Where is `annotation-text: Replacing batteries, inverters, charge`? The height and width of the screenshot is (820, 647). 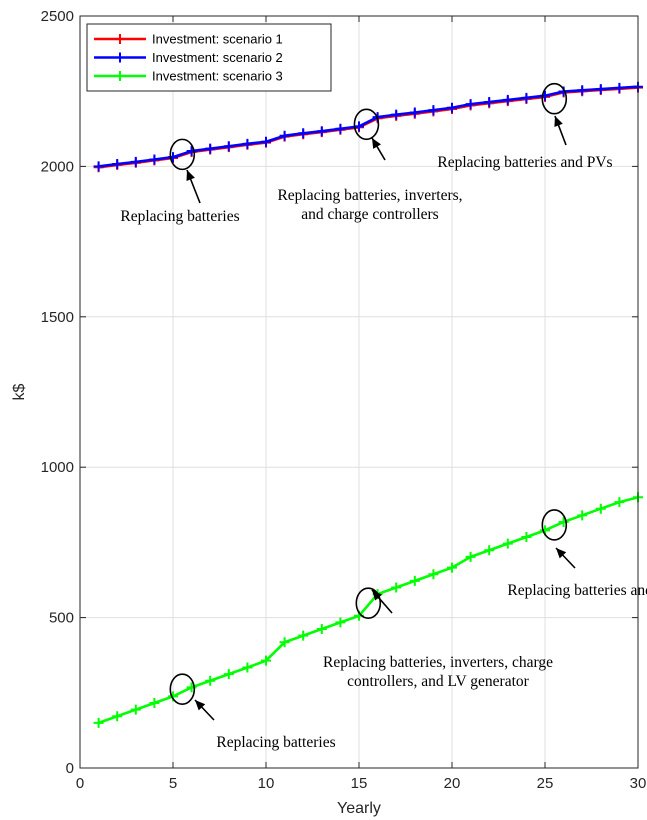
annotation-text: Replacing batteries, inverters, charge is located at coordinates (438, 662).